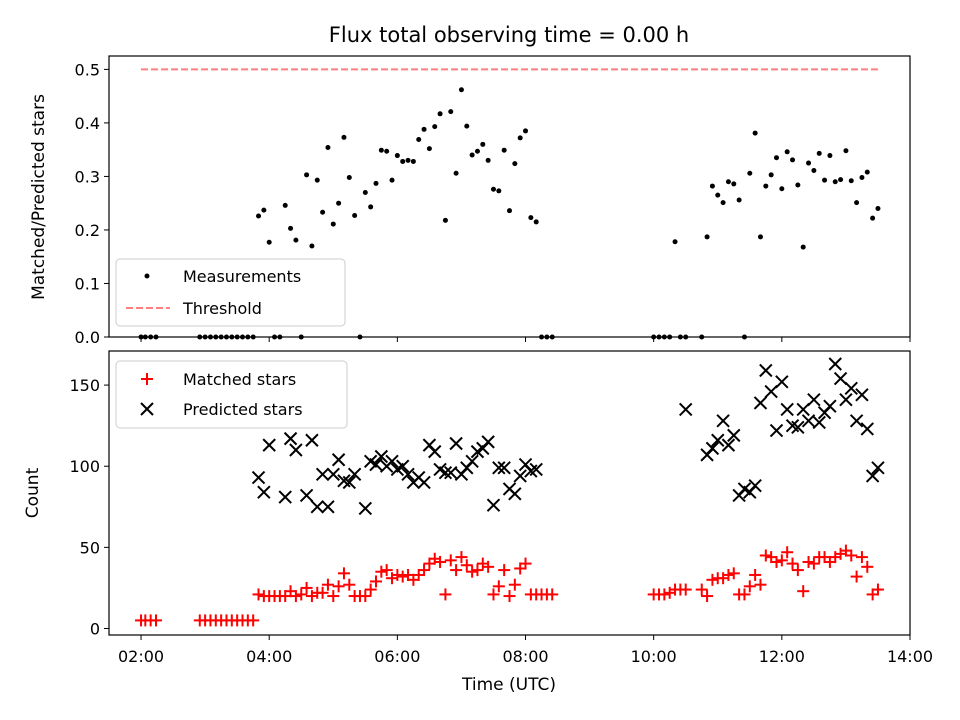 This screenshot has height=720, width=960. Describe the element at coordinates (87, 123) in the screenshot. I see `top-y-tick-label: 0.4` at that location.